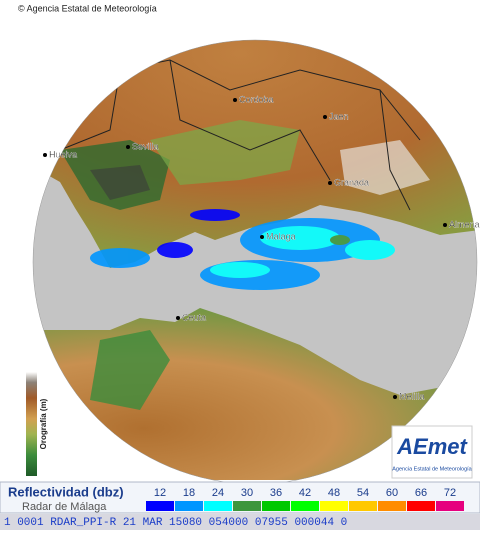 This screenshot has width=480, height=535. I want to click on radar-echoes, so click(242, 249).